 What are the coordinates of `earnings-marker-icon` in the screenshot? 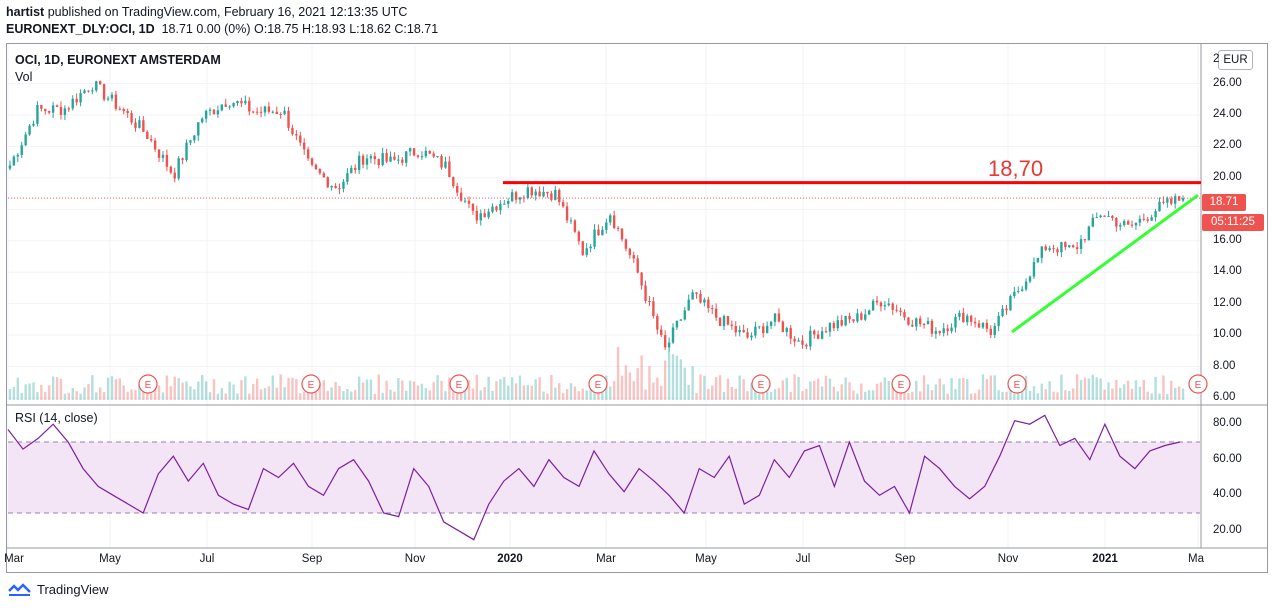 It's located at (1017, 384).